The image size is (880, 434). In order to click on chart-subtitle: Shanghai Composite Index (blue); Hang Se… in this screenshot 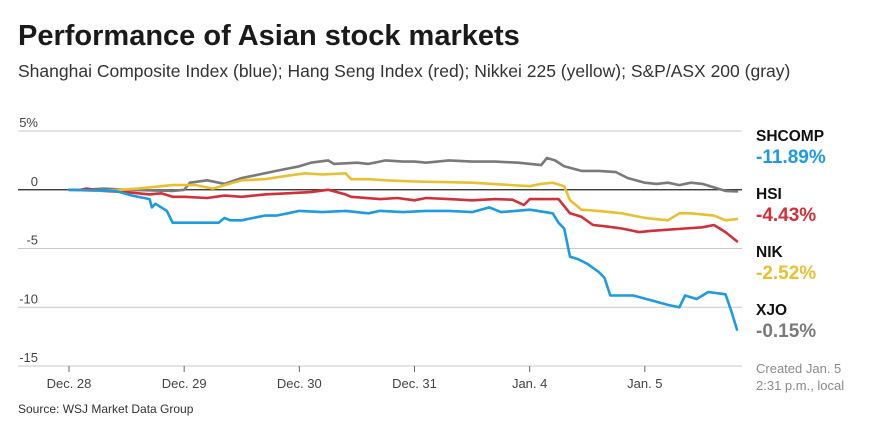, I will do `click(404, 71)`.